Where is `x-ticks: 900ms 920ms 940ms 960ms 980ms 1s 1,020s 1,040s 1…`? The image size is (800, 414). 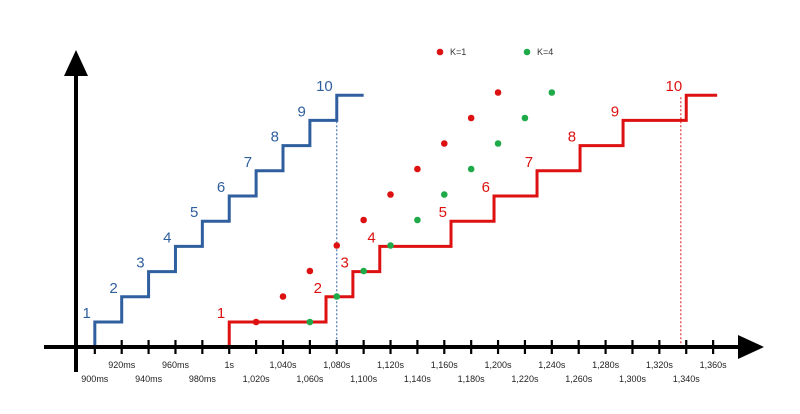
x-ticks: 900ms 920ms 940ms 960ms 980ms 1s 1,020s 1,040s 1… is located at coordinates (404, 362).